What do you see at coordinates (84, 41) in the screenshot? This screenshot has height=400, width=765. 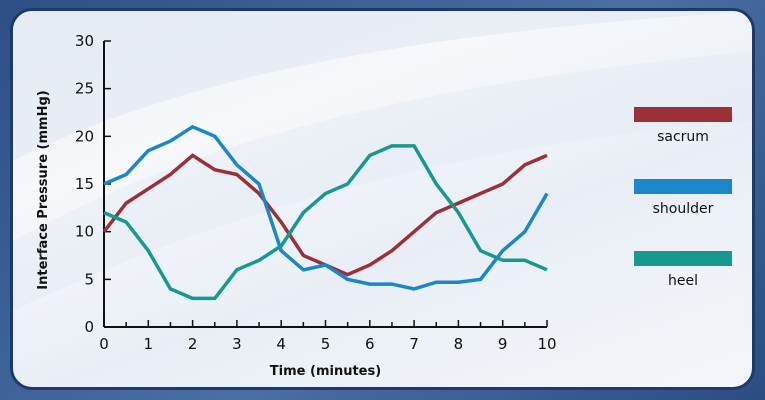 I see `y-tick-label: 30` at bounding box center [84, 41].